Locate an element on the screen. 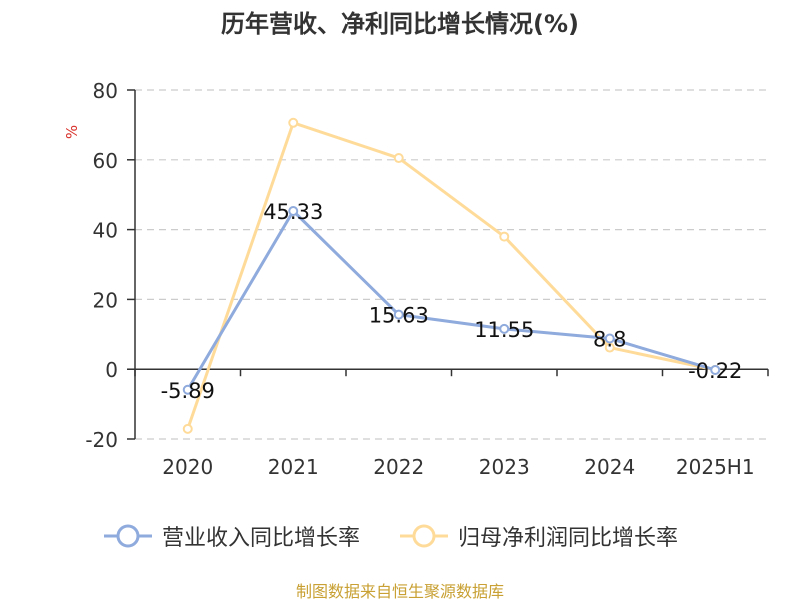 The height and width of the screenshot is (602, 800). x-tick-label: 2020 is located at coordinates (187, 467).